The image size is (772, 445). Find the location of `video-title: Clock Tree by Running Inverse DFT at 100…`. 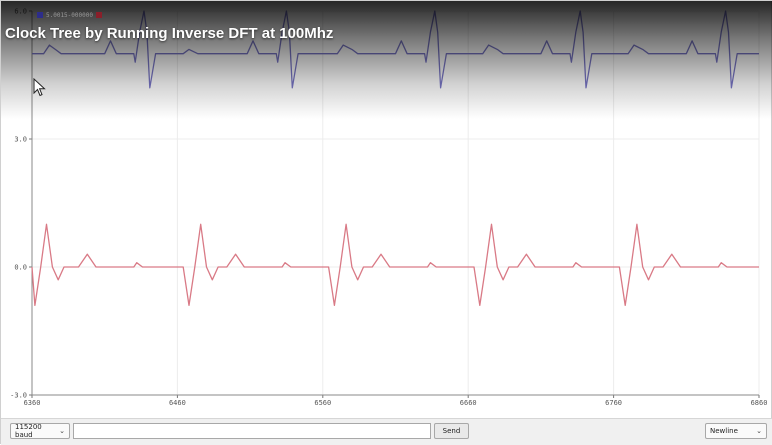

video-title: Clock Tree by Running Inverse DFT at 100… is located at coordinates (169, 33).